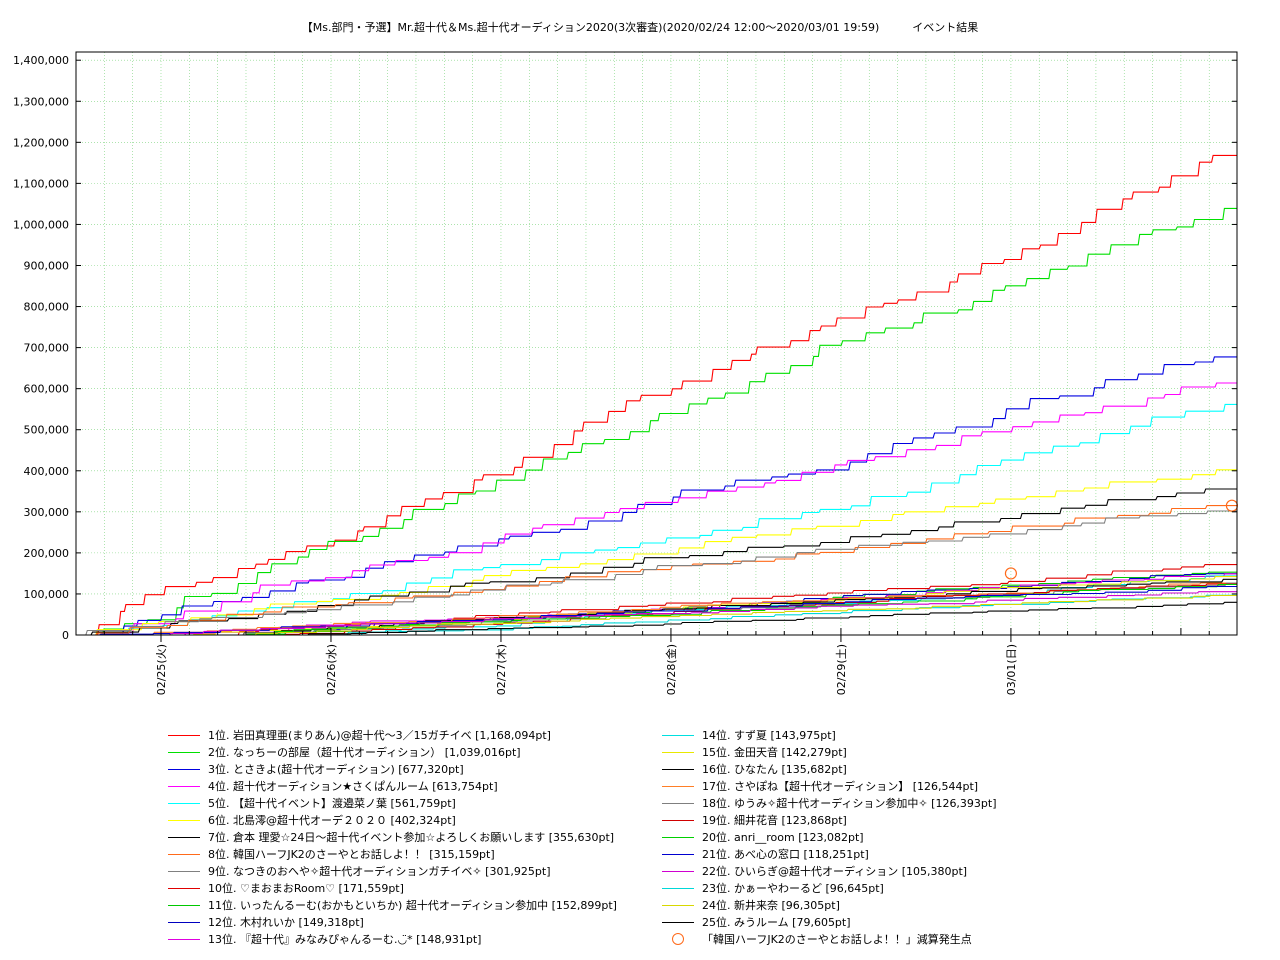 Image resolution: width=1280 pixels, height=960 pixels. I want to click on legend-label: 10位. ♡まおまおRoom♡ [171,559pt], so click(306, 888).